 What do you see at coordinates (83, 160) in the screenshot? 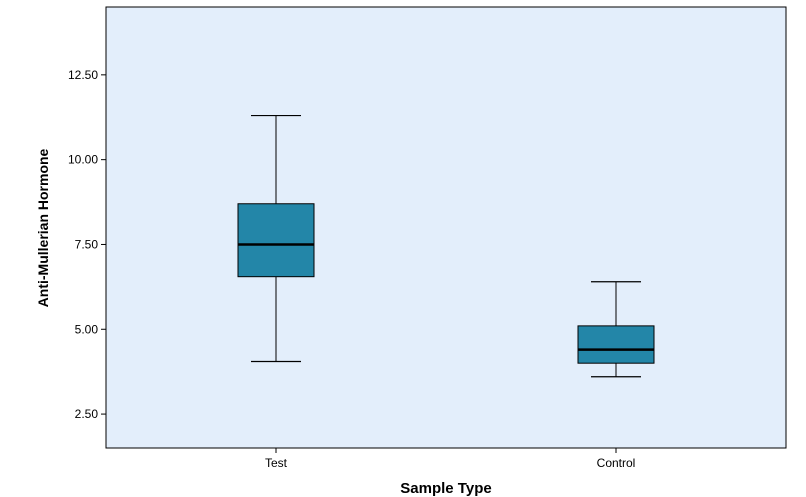
I see `y-tick-label: 10.00` at bounding box center [83, 160].